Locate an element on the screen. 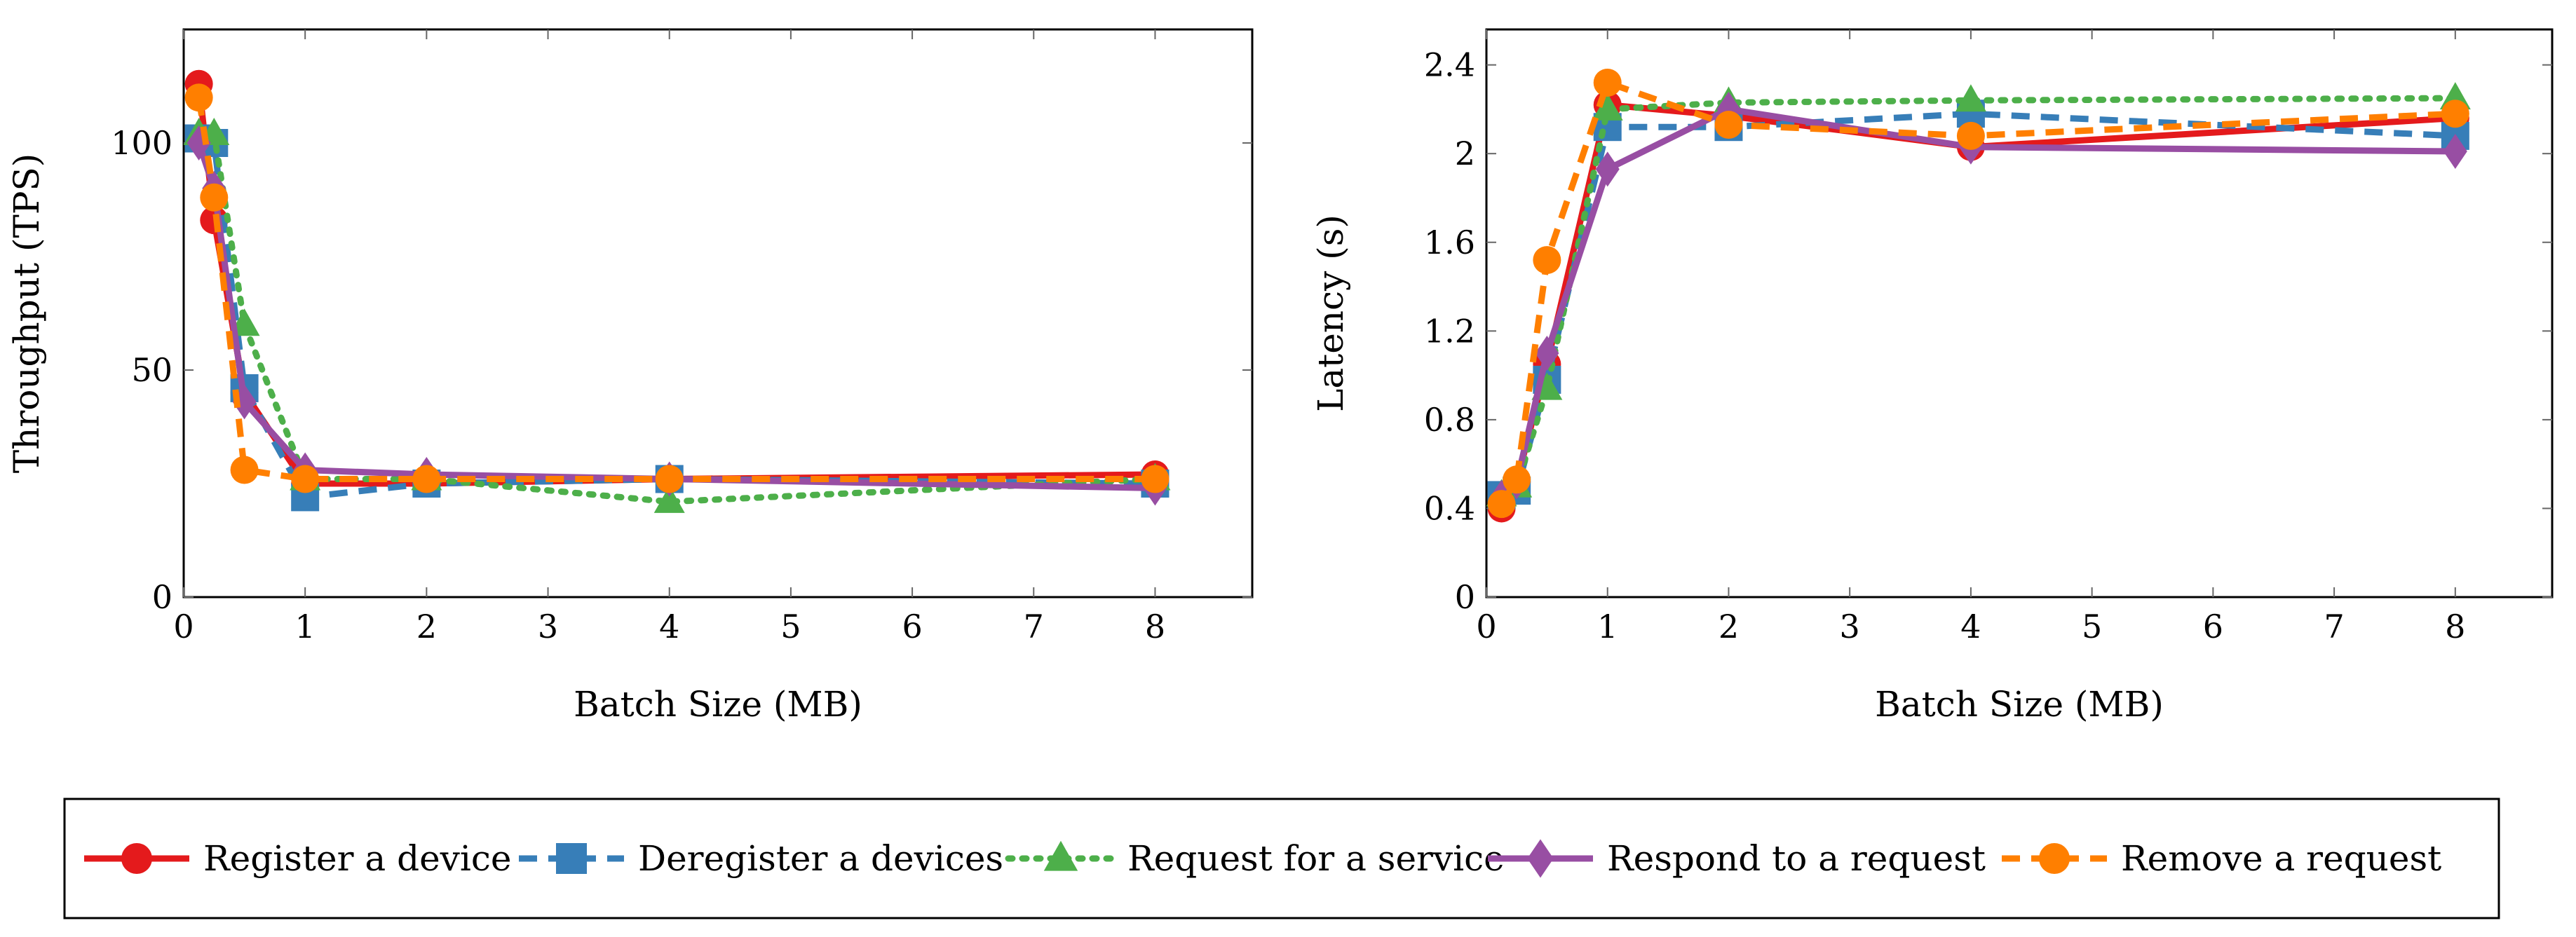 The height and width of the screenshot is (937, 2576). throughput-y-tick-label: 100 is located at coordinates (141, 143).